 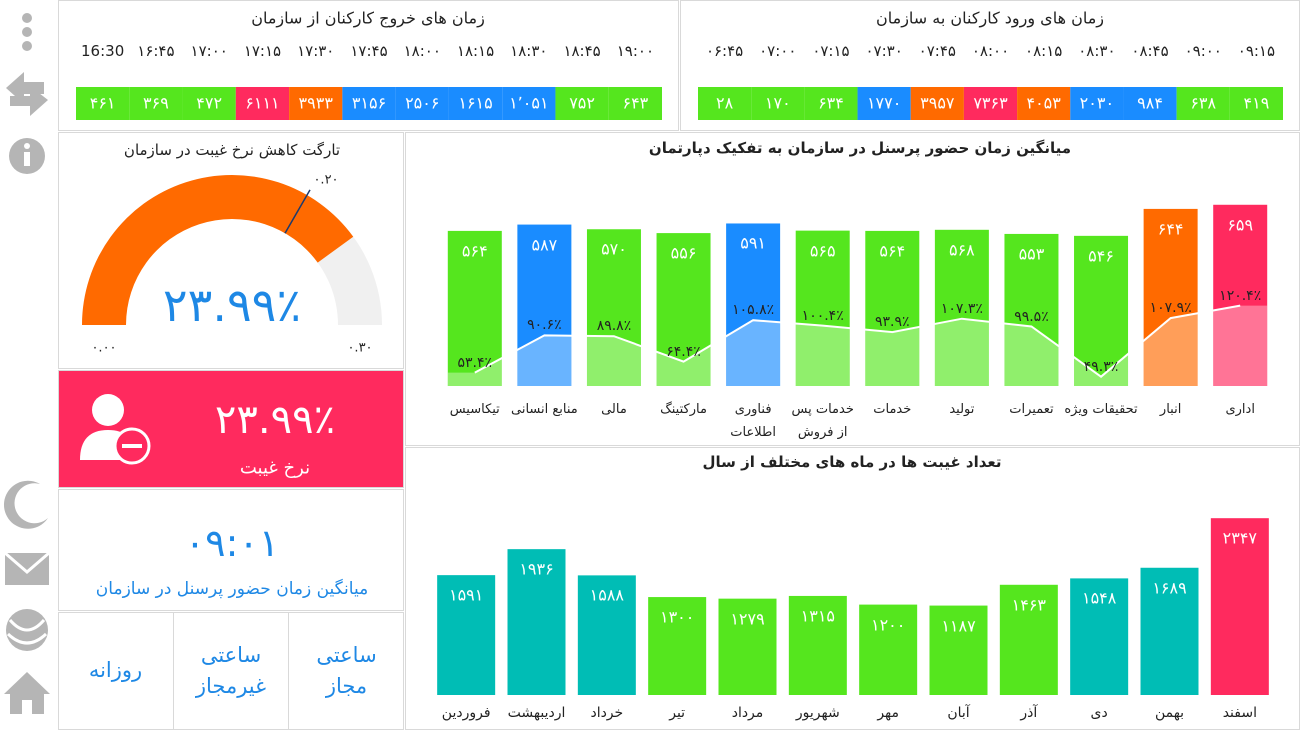 What do you see at coordinates (230, 671) in the screenshot?
I see `filter-button: ساعتی غیرمجاز` at bounding box center [230, 671].